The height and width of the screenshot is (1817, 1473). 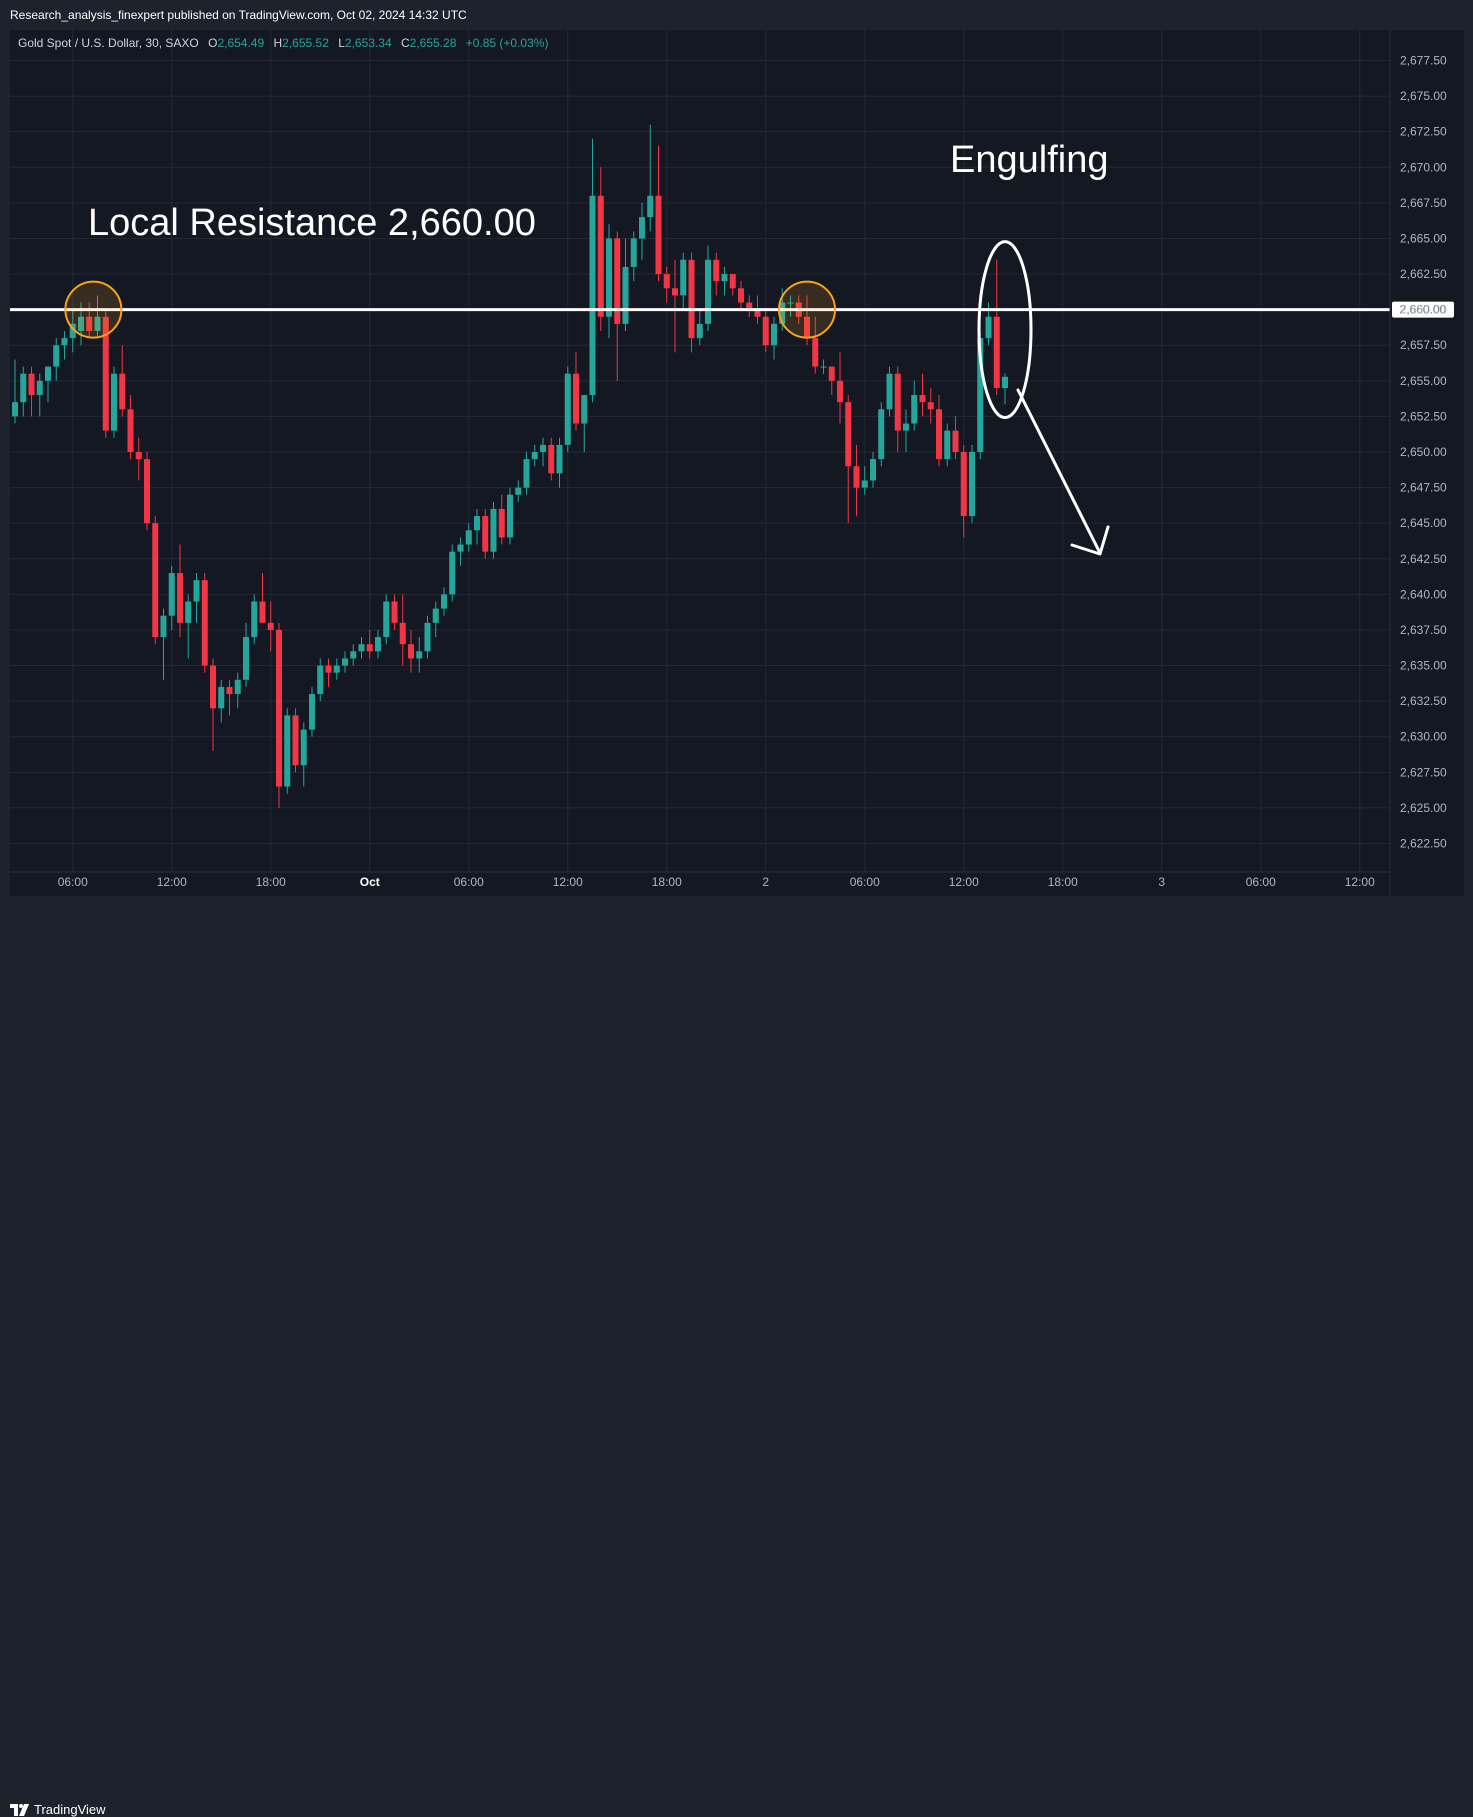 What do you see at coordinates (58, 1809) in the screenshot?
I see `brand: TradingView` at bounding box center [58, 1809].